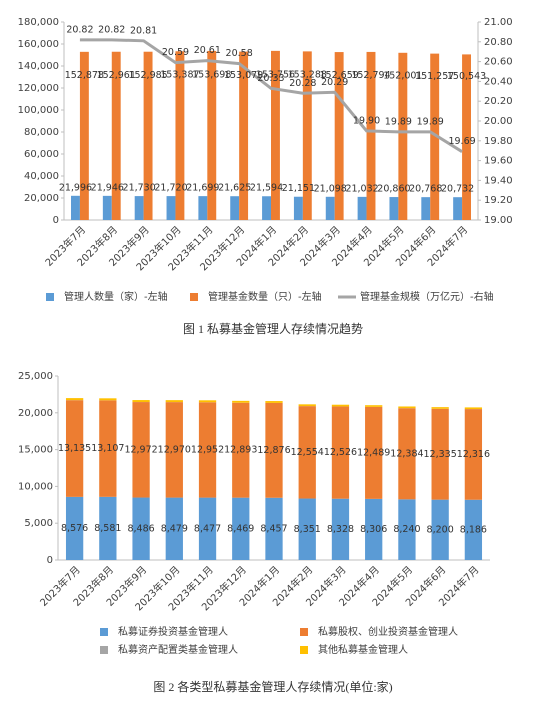 Image resolution: width=546 pixels, height=715 pixels. I want to click on y-tick-label: 140,000, so click(38, 66).